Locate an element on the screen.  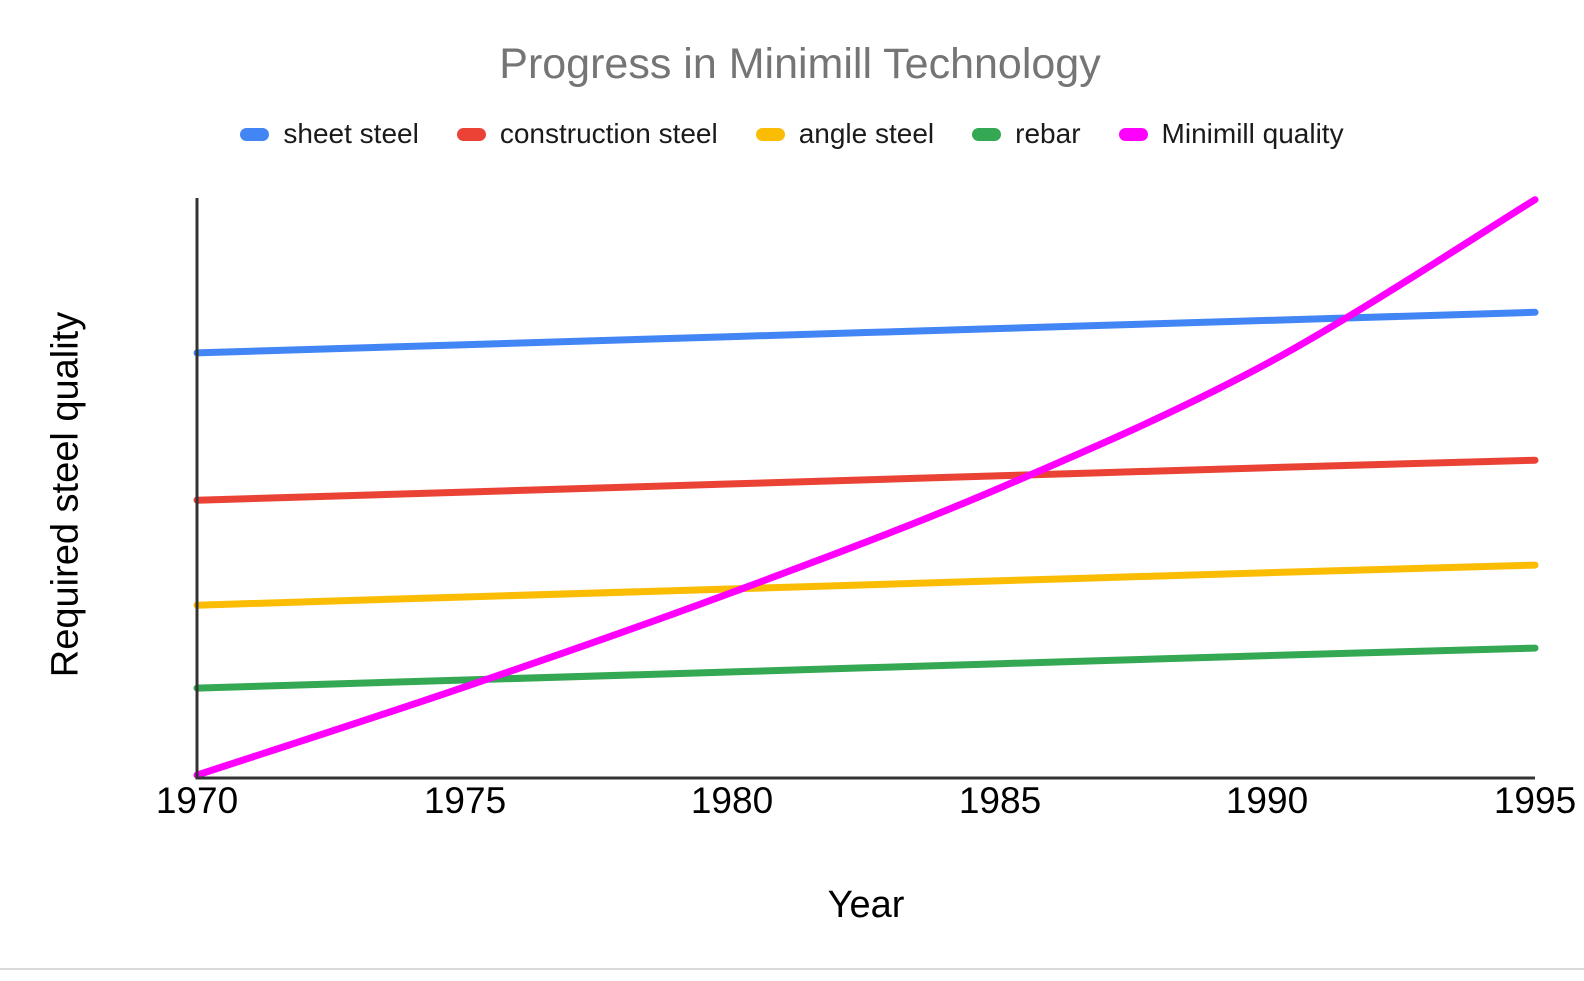
legend-swatch-construction-steel is located at coordinates (471, 134).